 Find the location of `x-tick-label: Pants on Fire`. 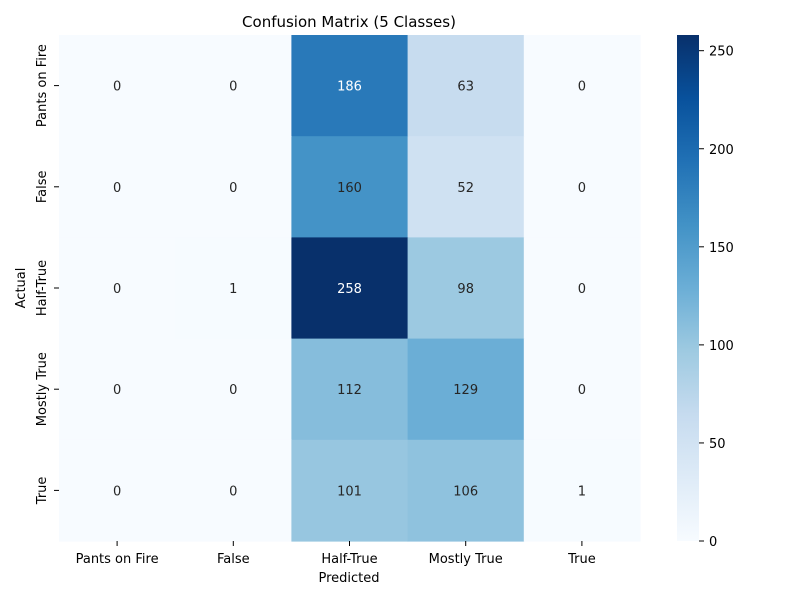

x-tick-label: Pants on Fire is located at coordinates (117, 559).